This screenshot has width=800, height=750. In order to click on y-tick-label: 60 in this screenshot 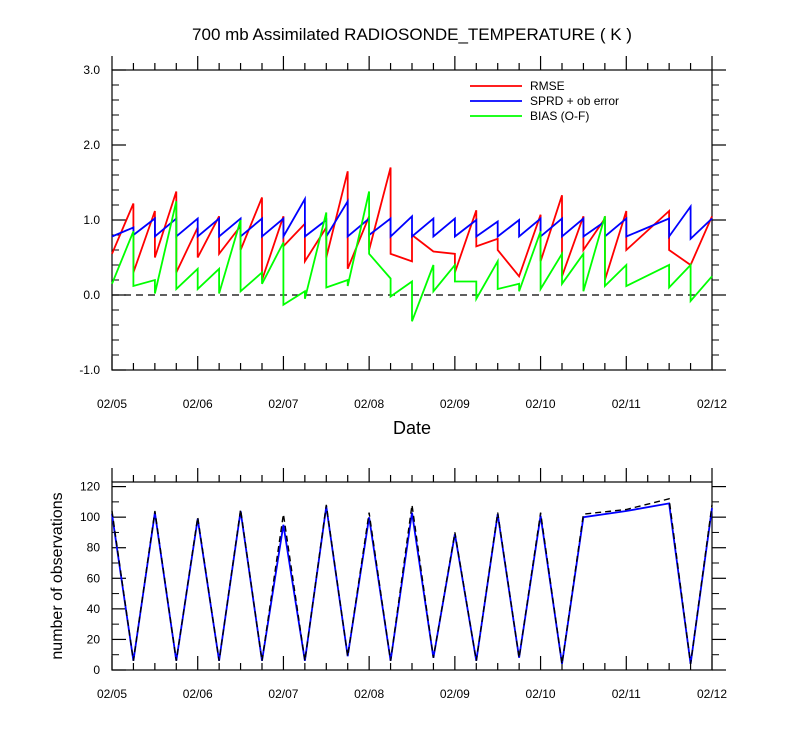, I will do `click(94, 578)`.